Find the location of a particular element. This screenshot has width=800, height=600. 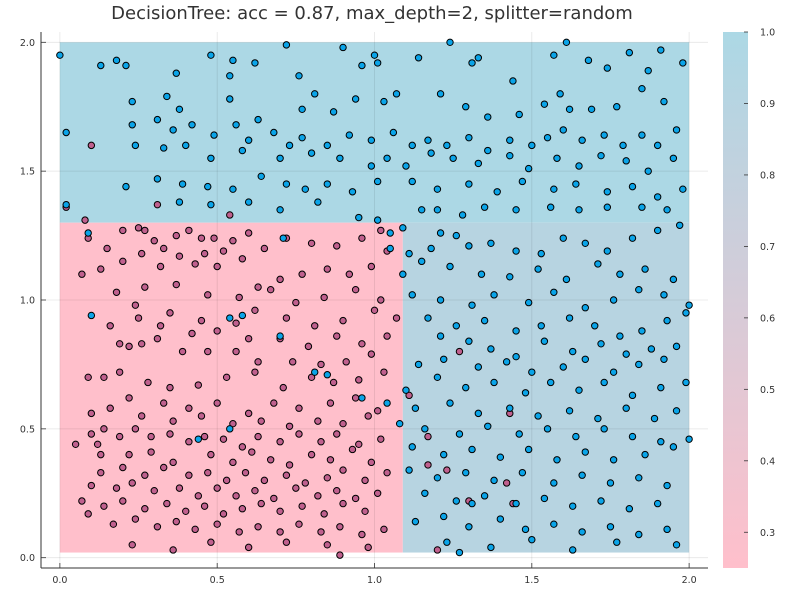

y-tick-label: 0.0 is located at coordinates (27, 558).